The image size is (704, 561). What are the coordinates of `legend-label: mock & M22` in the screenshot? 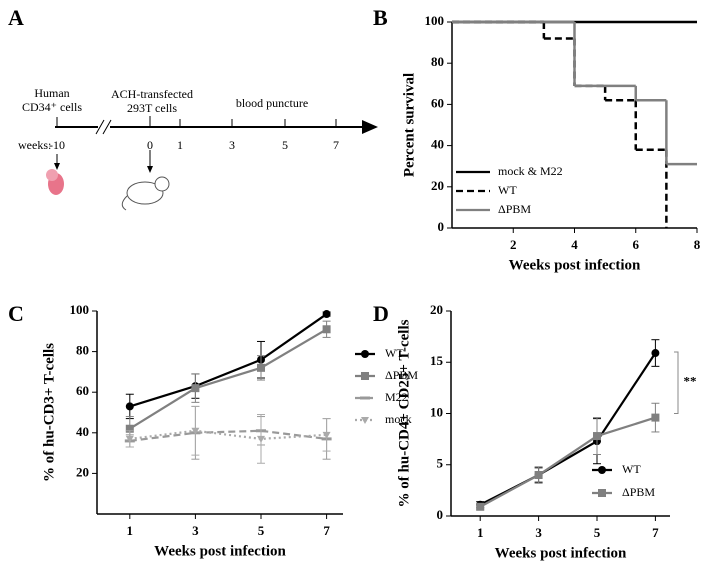 It's located at (530, 171).